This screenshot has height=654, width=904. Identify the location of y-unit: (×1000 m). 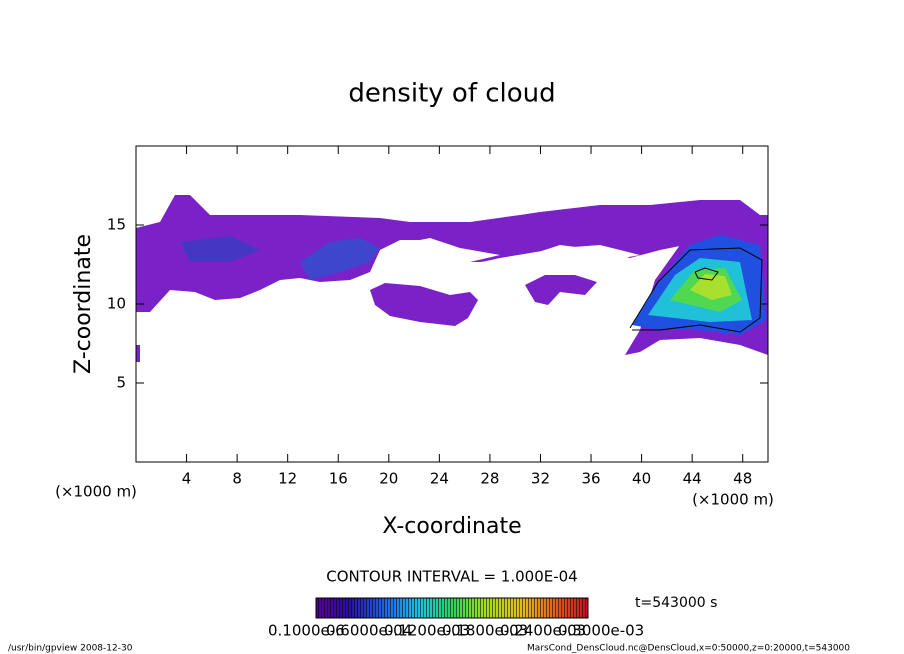
(96, 492).